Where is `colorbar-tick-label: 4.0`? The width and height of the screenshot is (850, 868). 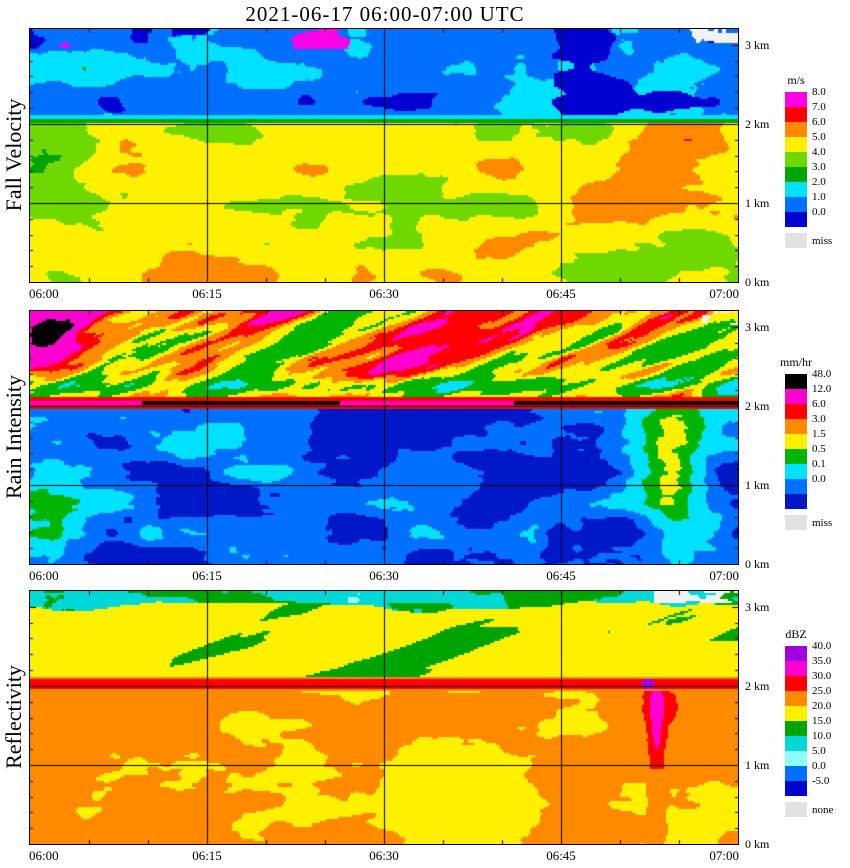
colorbar-tick-label: 4.0 is located at coordinates (819, 152).